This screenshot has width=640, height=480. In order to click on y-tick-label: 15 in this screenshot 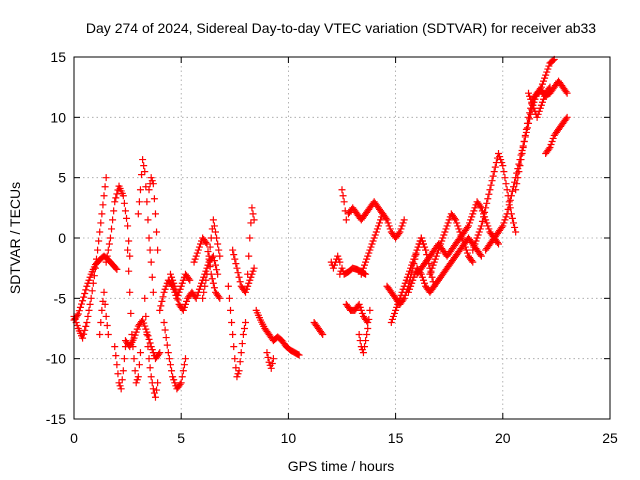, I will do `click(58, 57)`.